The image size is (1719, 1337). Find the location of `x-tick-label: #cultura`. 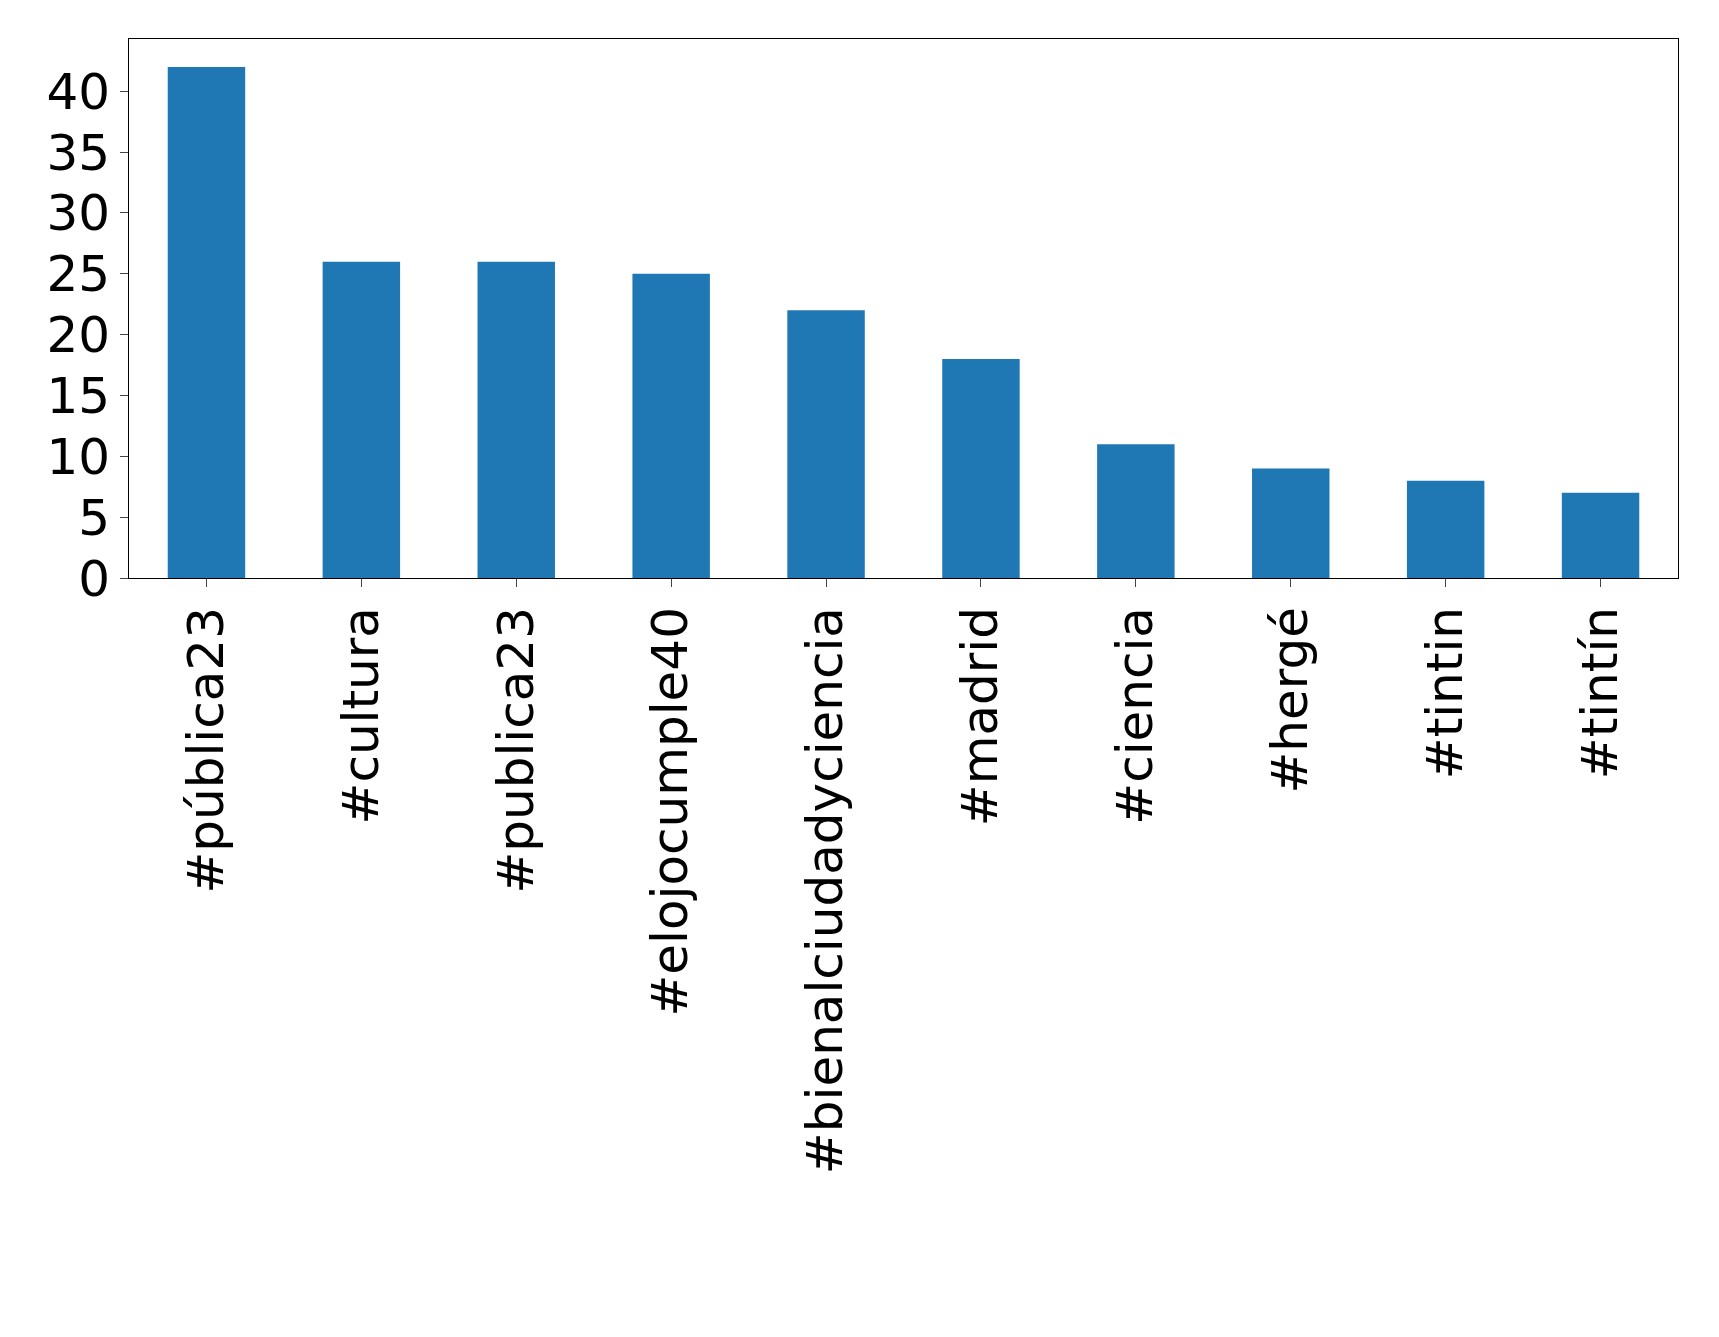

x-tick-label: #cultura is located at coordinates (360, 716).